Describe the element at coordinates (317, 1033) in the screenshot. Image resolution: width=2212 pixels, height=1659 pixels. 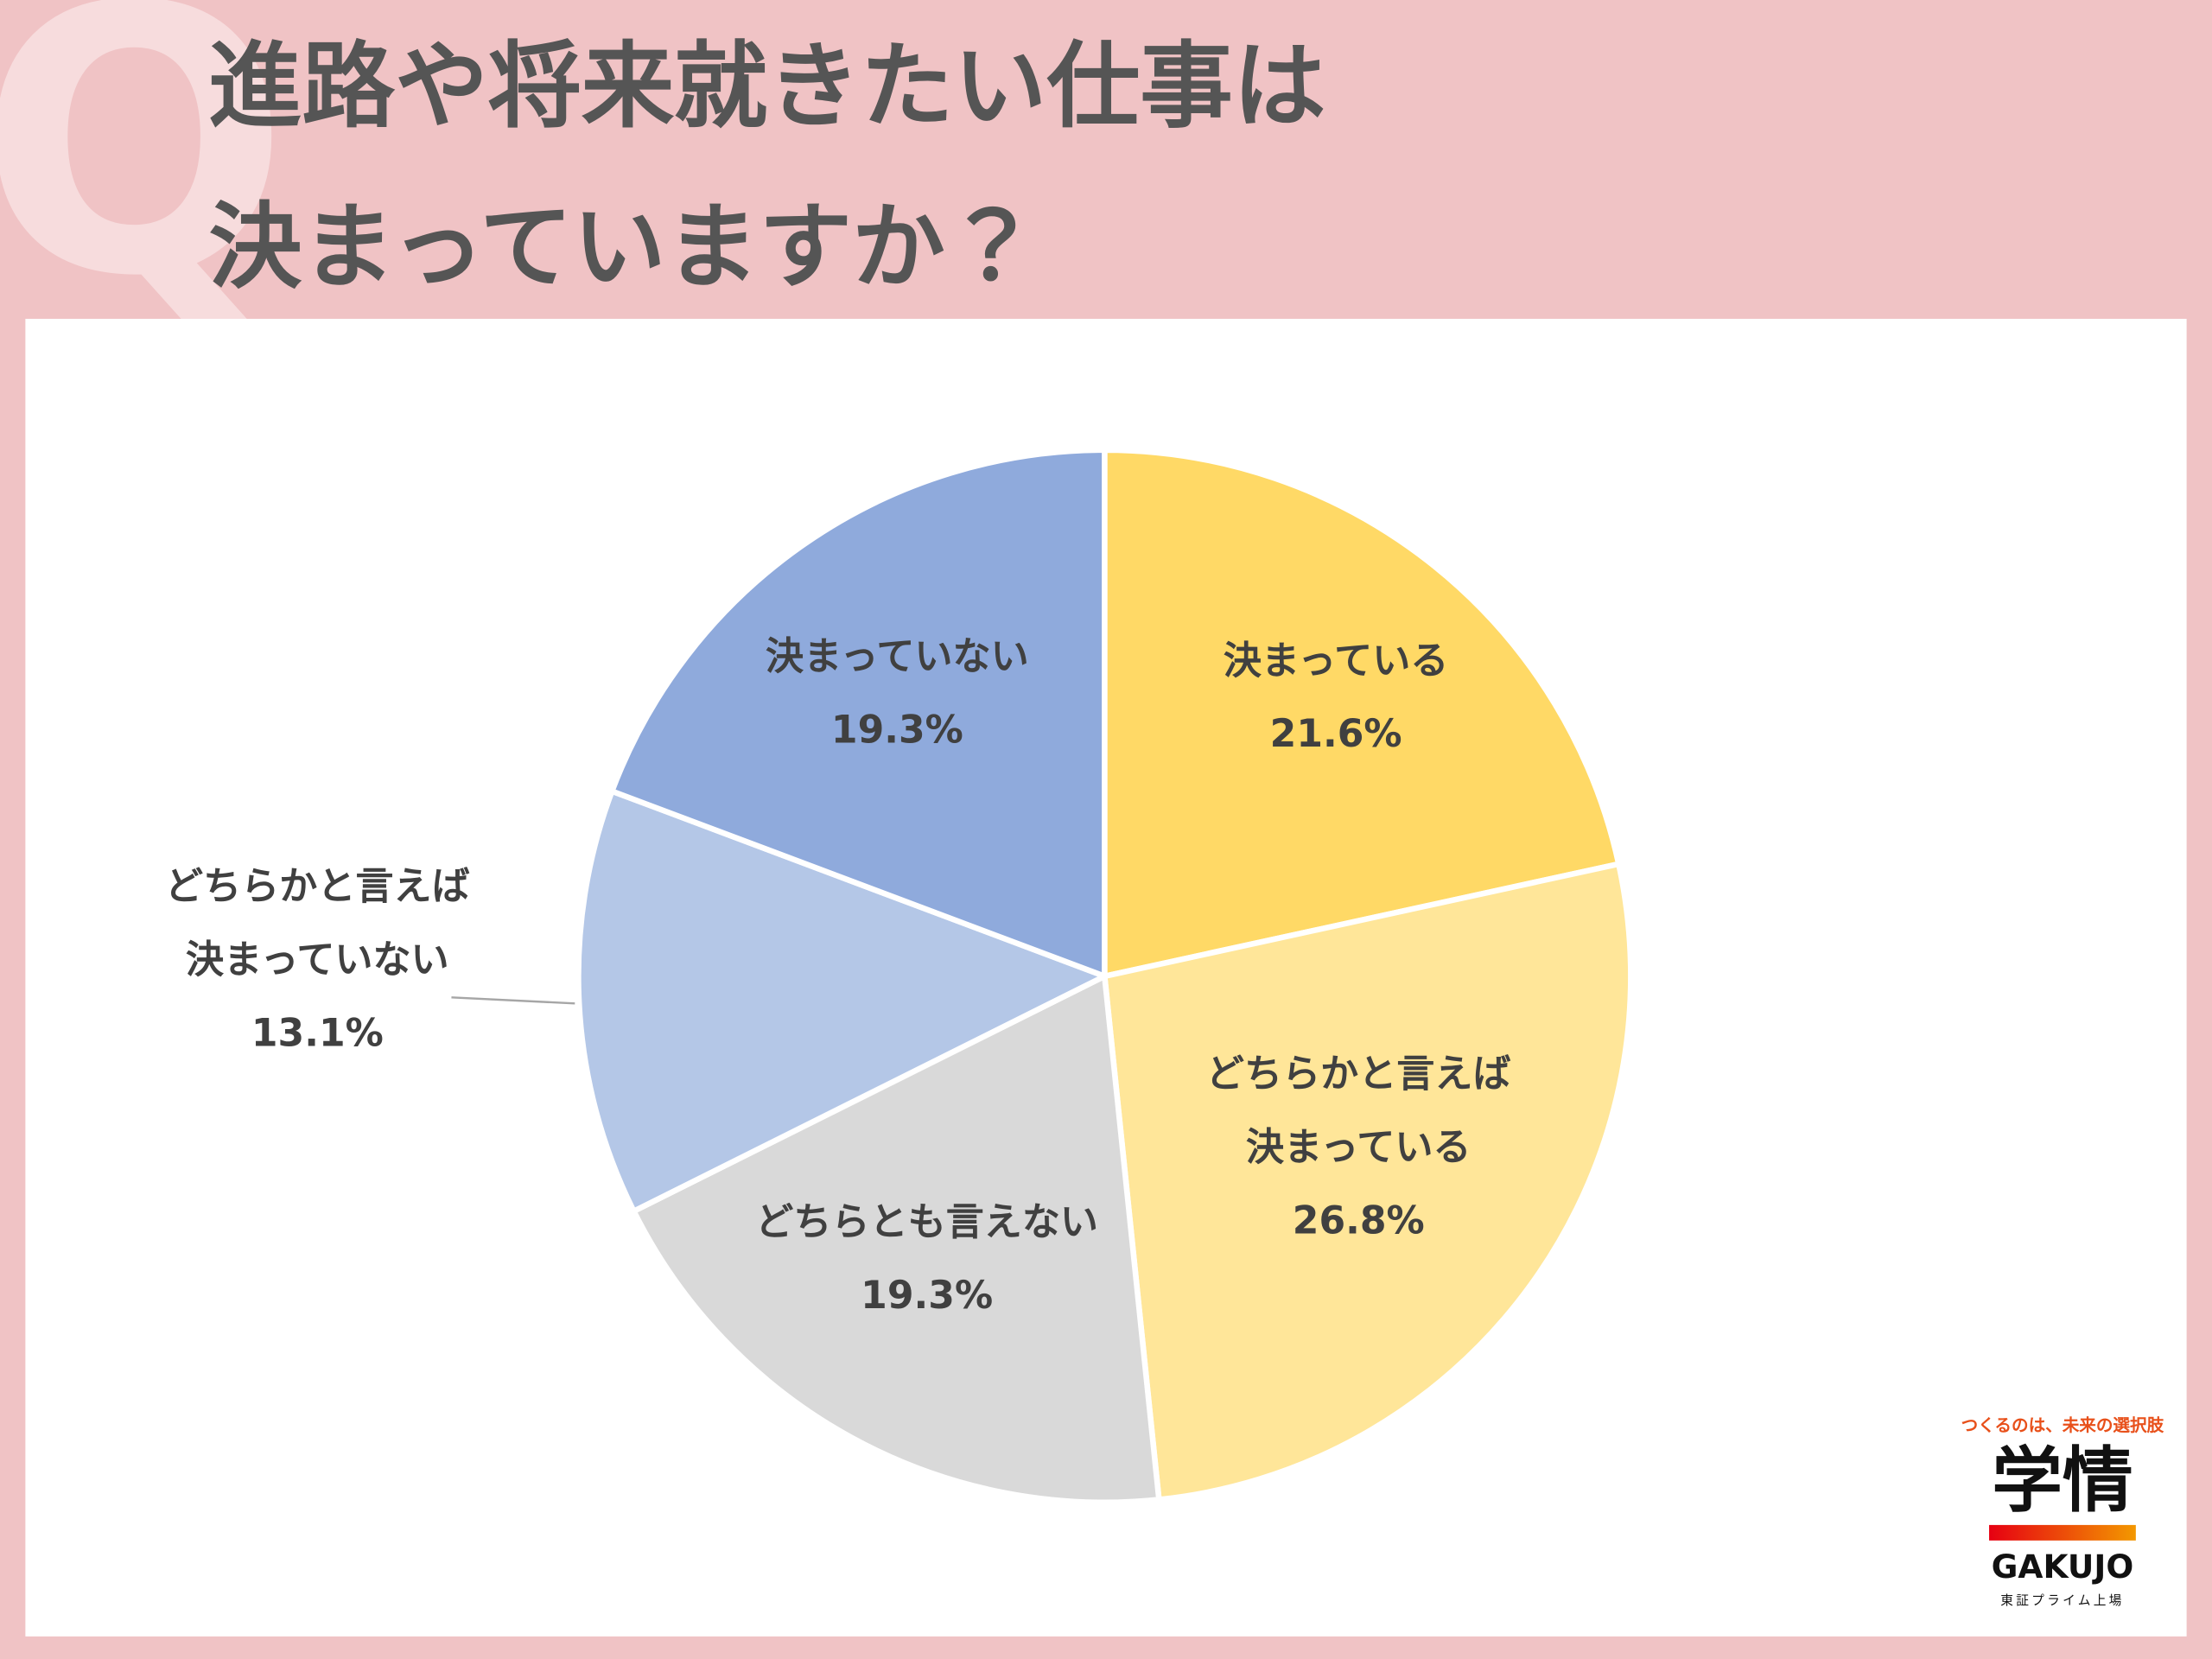
I see `slice-value-label: 13.1%` at that location.